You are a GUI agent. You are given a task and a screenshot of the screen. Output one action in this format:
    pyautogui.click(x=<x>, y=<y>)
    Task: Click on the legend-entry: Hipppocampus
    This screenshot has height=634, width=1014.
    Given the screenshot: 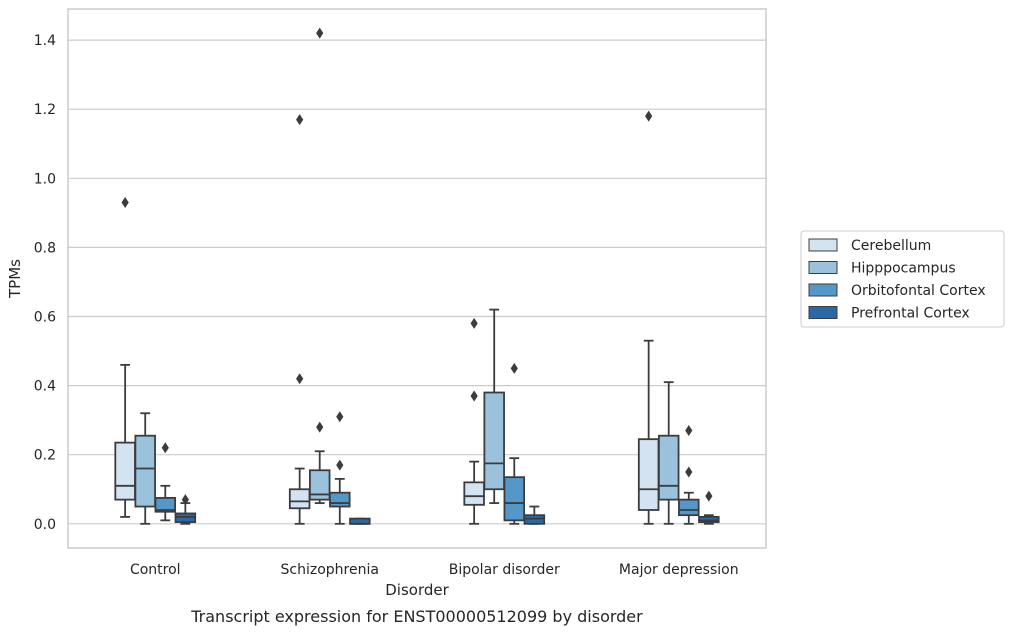 What is the action you would take?
    pyautogui.click(x=903, y=269)
    